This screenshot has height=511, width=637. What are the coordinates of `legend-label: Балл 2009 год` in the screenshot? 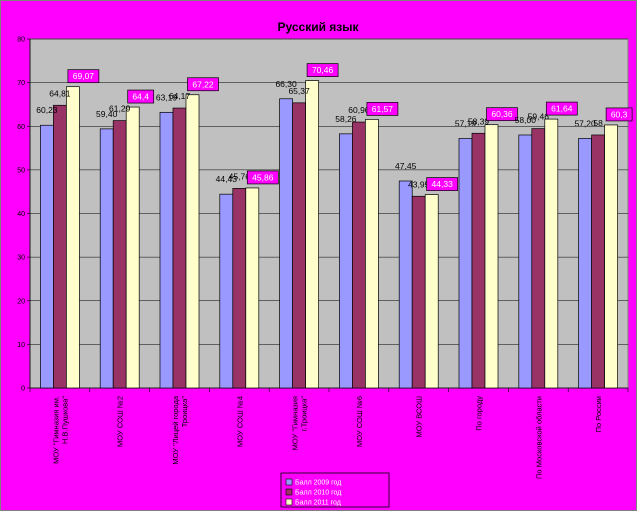 It's located at (318, 483).